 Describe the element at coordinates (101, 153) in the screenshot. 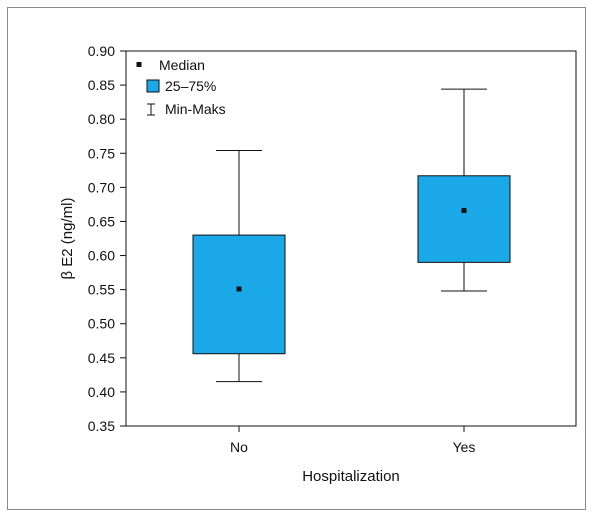

I see `y-tick-label: 0.75` at that location.